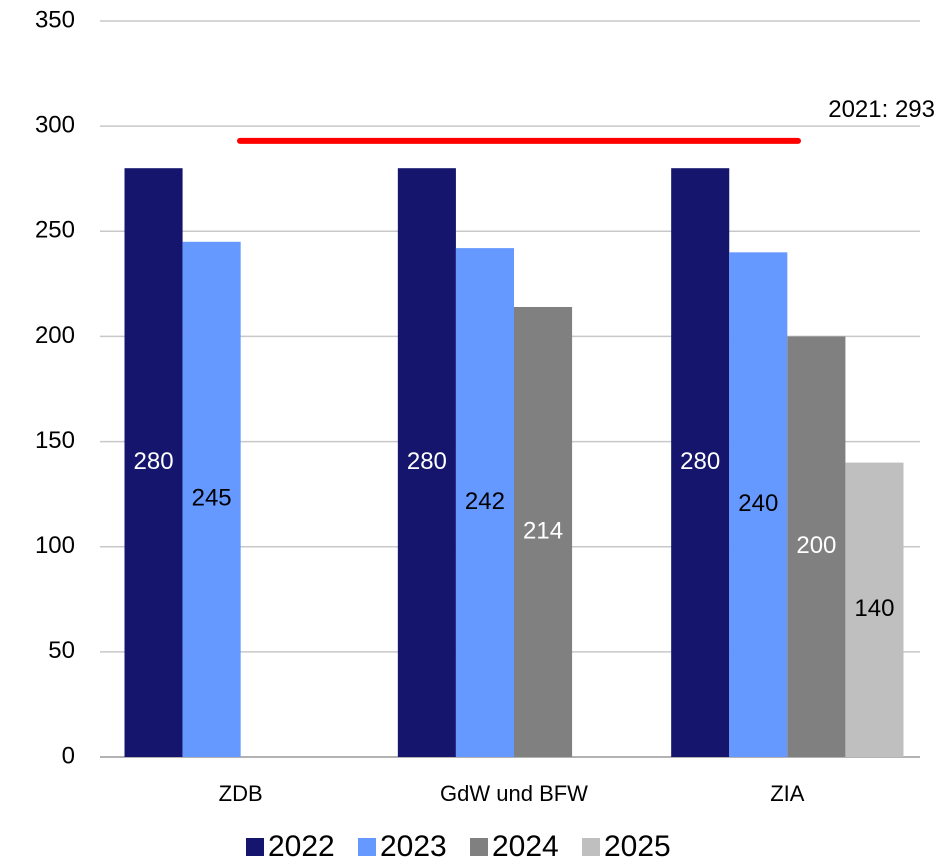 The height and width of the screenshot is (863, 939). I want to click on y-tick-label: 0, so click(68, 755).